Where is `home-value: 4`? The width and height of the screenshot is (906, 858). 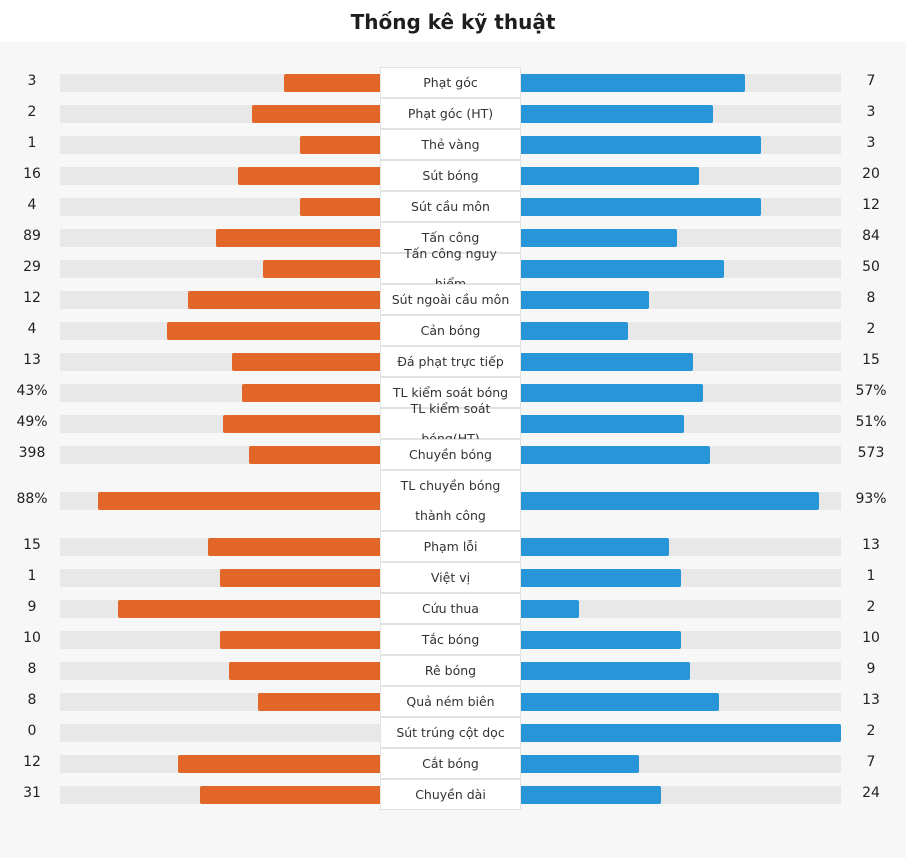
home-value: 4 is located at coordinates (32, 205).